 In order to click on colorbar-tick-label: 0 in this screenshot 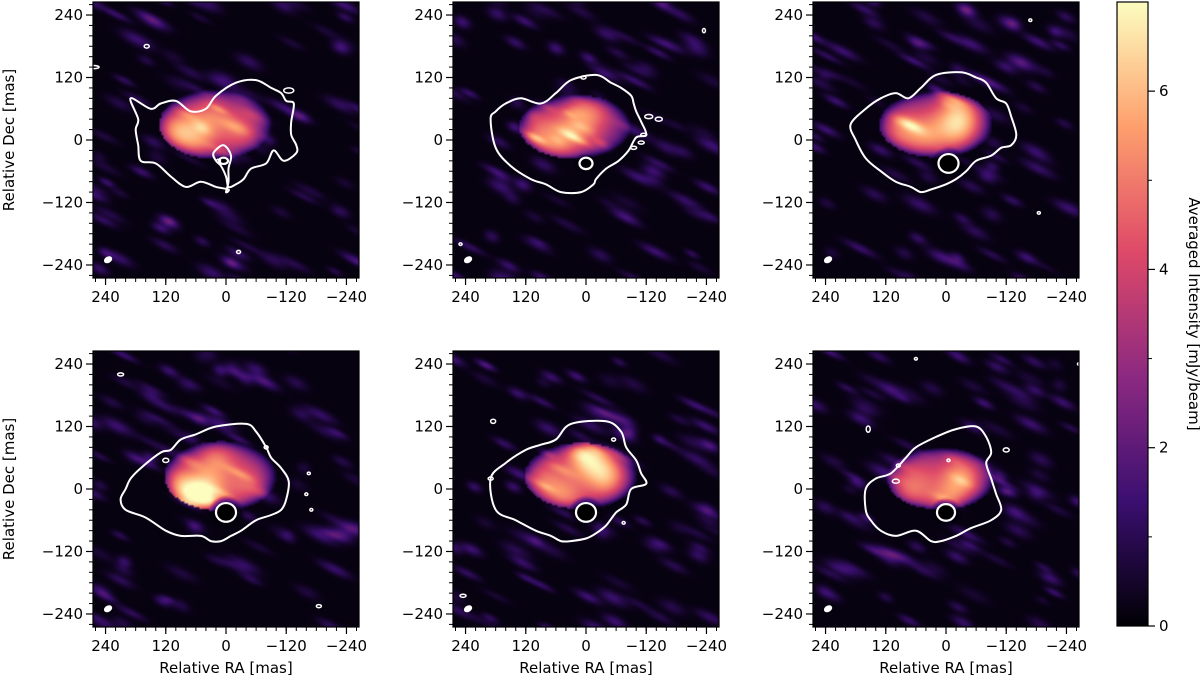, I will do `click(1164, 626)`.